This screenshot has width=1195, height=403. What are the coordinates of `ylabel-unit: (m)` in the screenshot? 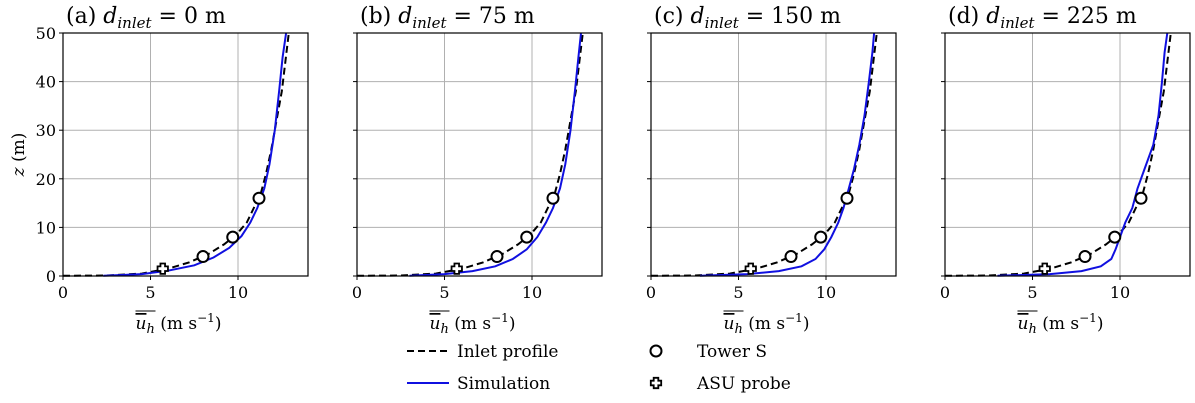 It's located at (19, 150).